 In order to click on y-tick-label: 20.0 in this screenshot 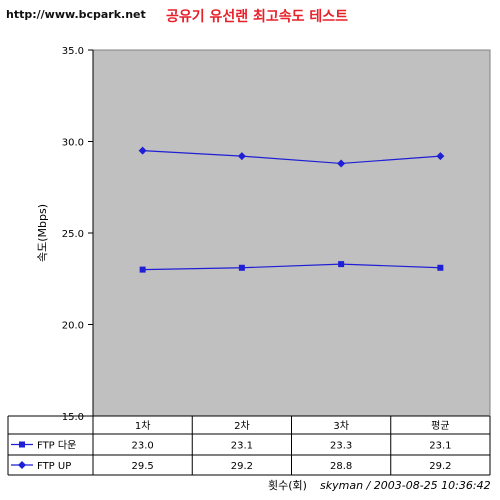, I will do `click(73, 326)`.